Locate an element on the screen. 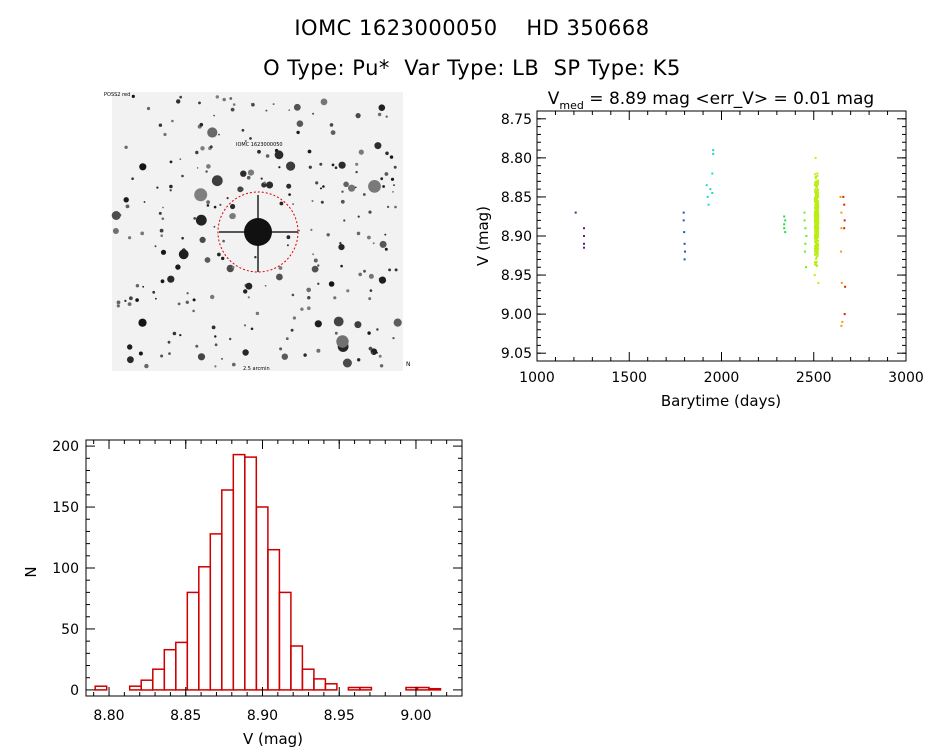 Image resolution: width=944 pixels, height=747 pixels. light-curve-title-sub: med is located at coordinates (571, 105).